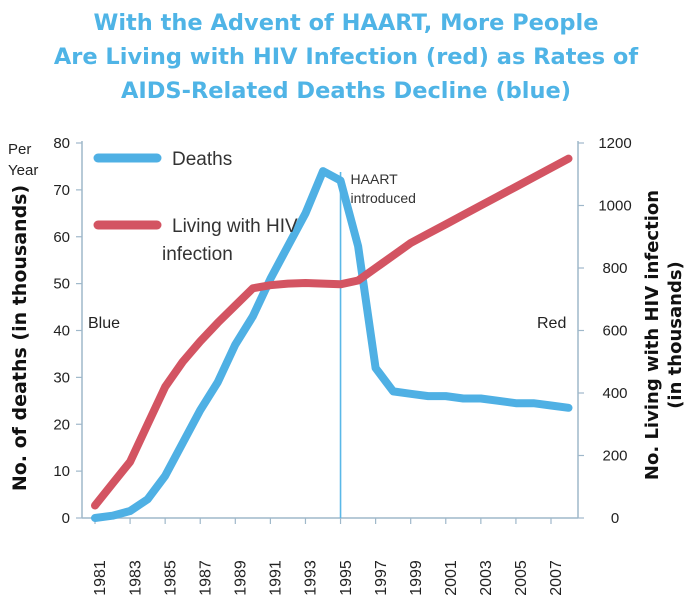 This screenshot has height=610, width=692. What do you see at coordinates (375, 179) in the screenshot?
I see `haart-annotation-line1: HAART` at bounding box center [375, 179].